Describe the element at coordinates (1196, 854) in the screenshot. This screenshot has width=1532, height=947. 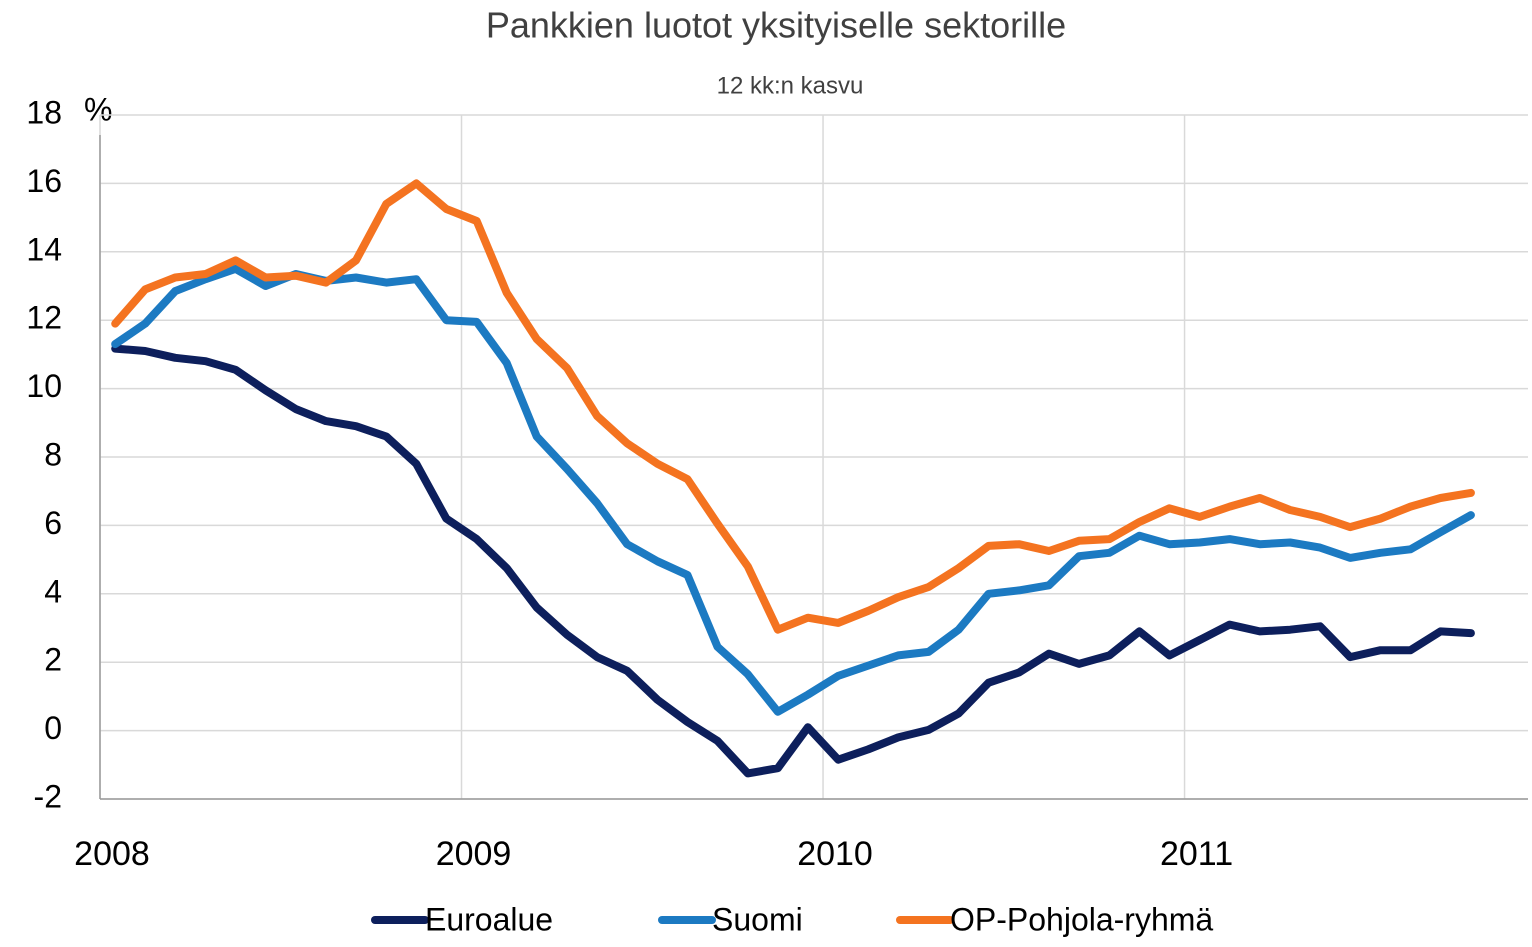
I see `x-tick-label: 2011` at that location.